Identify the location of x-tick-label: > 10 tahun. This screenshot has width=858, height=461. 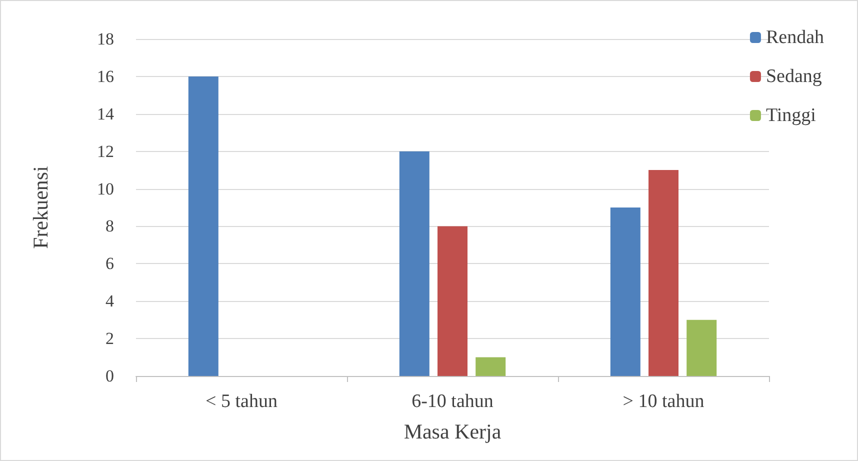
(663, 401).